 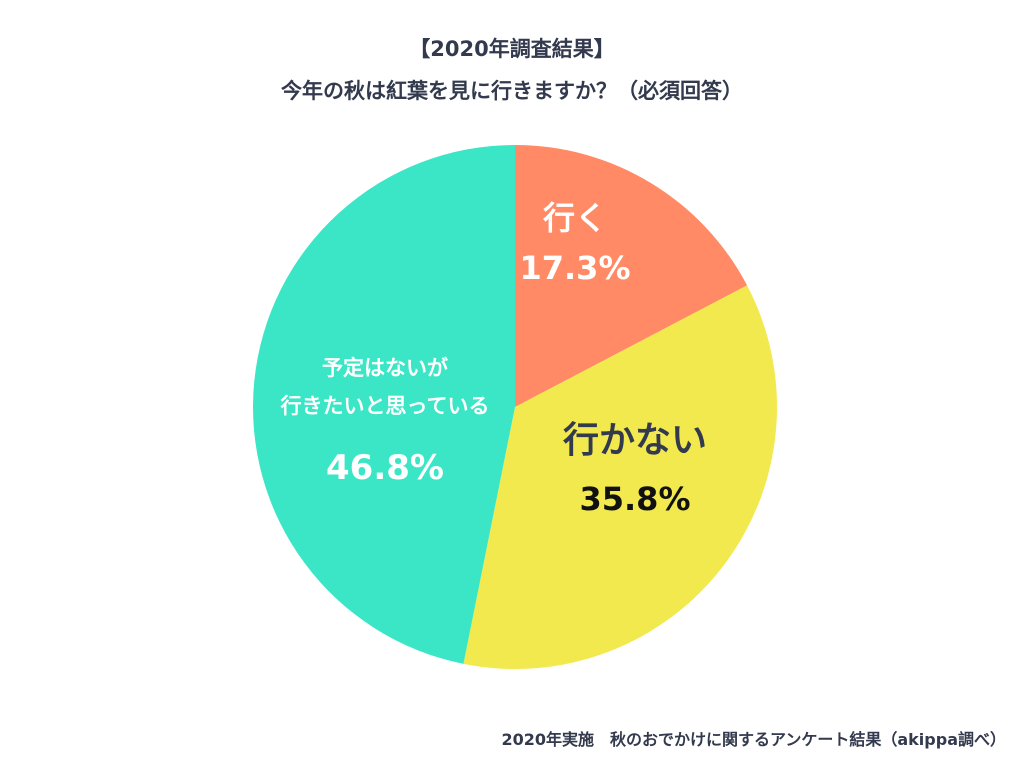 I want to click on chart-title-line-2: 今年の秋は紅葉を見に行きますか？（必須回答）, so click(x=512, y=91).